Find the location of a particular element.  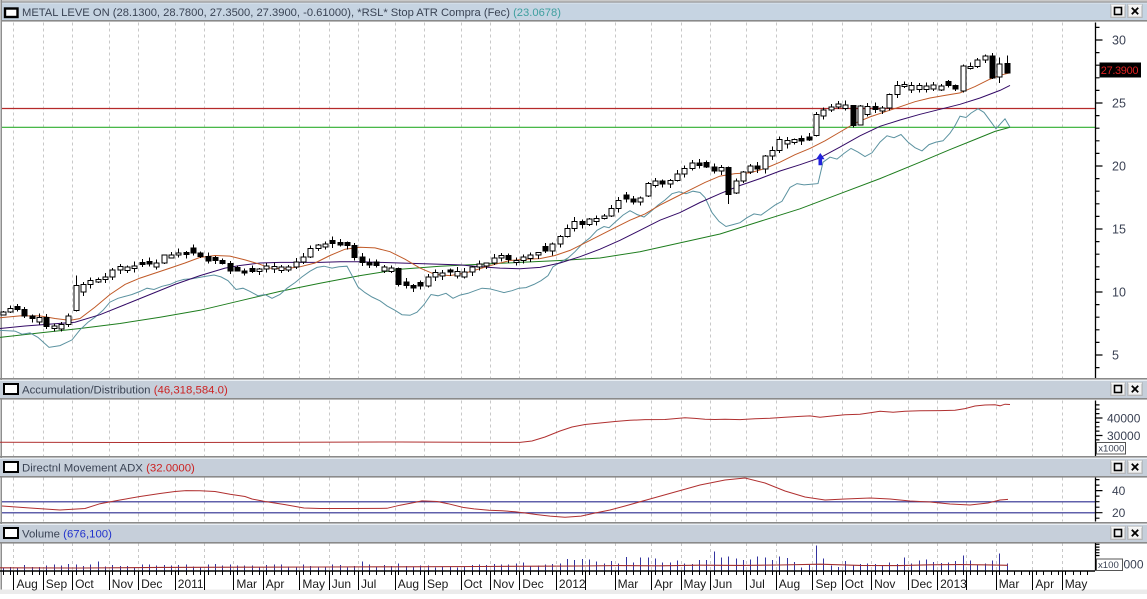

svg-text:Accumulation/Distribution (46,: Accumulation/Distribution (46,318,584.0) is located at coordinates (125, 391).